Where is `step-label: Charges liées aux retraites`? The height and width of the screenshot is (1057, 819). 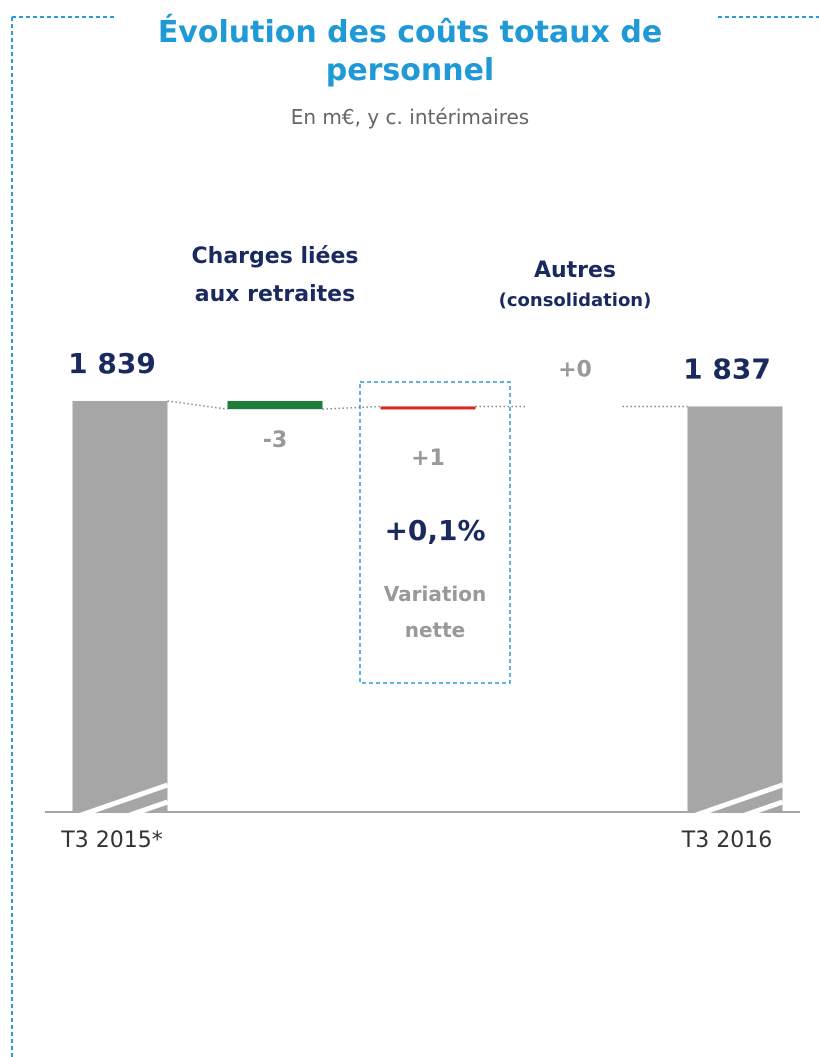 step-label: Charges liées aux retraites is located at coordinates (275, 275).